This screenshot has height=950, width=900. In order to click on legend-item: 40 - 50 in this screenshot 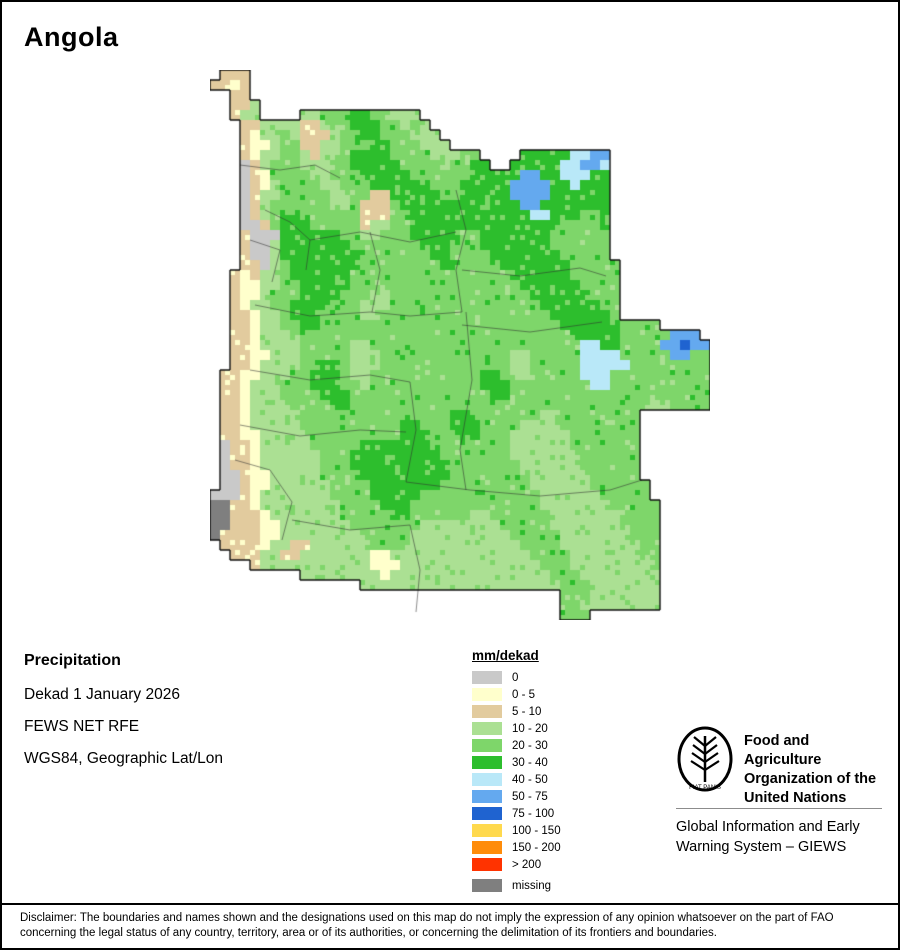, I will do `click(516, 779)`.